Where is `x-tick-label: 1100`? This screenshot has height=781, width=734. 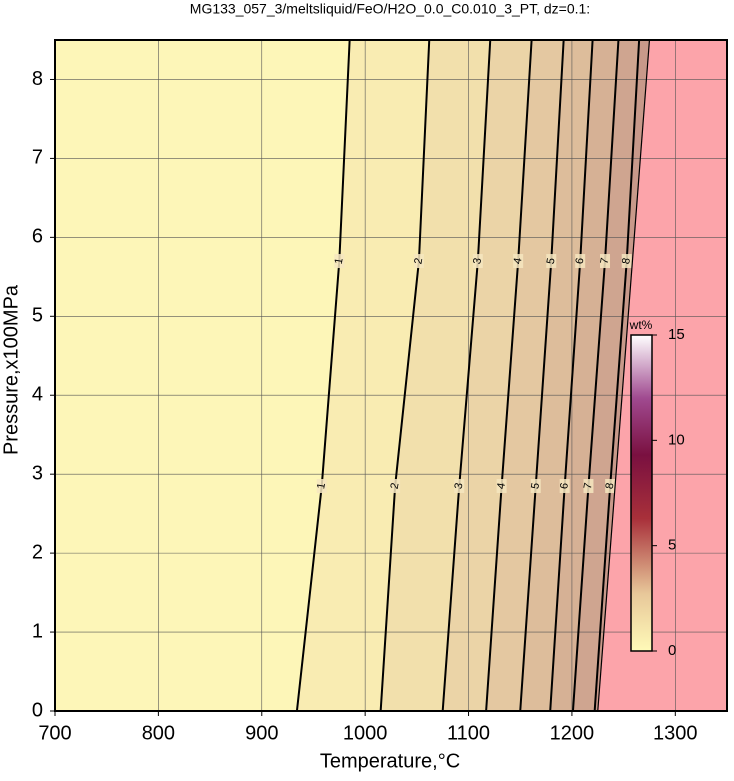
x-tick-label: 1100 is located at coordinates (468, 733).